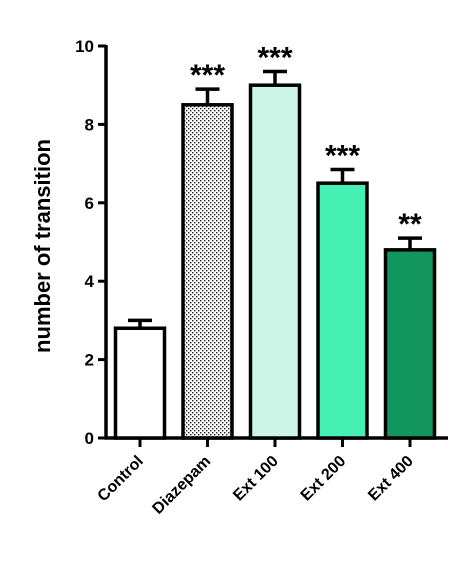  What do you see at coordinates (324, 479) in the screenshot?
I see `x-tick-label: Ext 200` at bounding box center [324, 479].